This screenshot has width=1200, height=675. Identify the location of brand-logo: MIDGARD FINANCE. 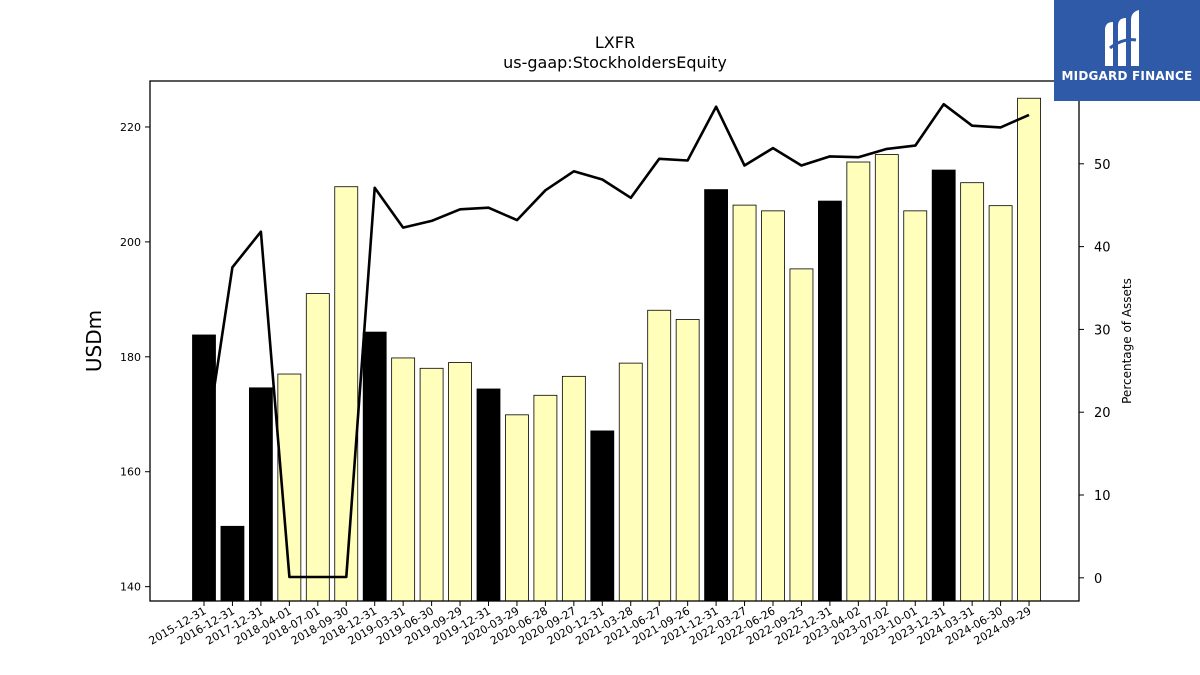
(1127, 50).